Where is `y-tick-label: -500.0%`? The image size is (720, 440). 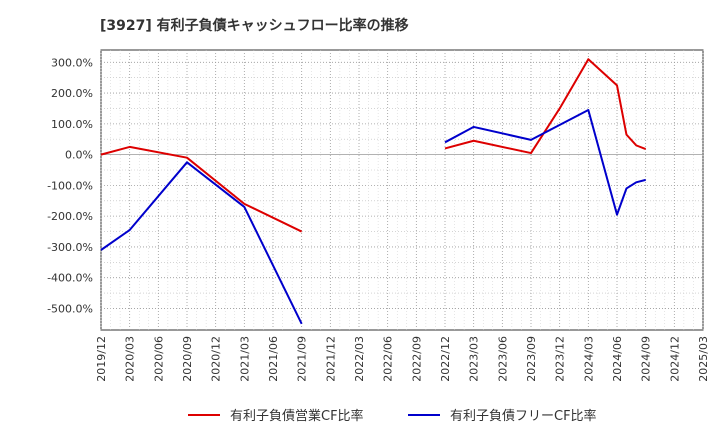
y-tick-label: -500.0% is located at coordinates (70, 308).